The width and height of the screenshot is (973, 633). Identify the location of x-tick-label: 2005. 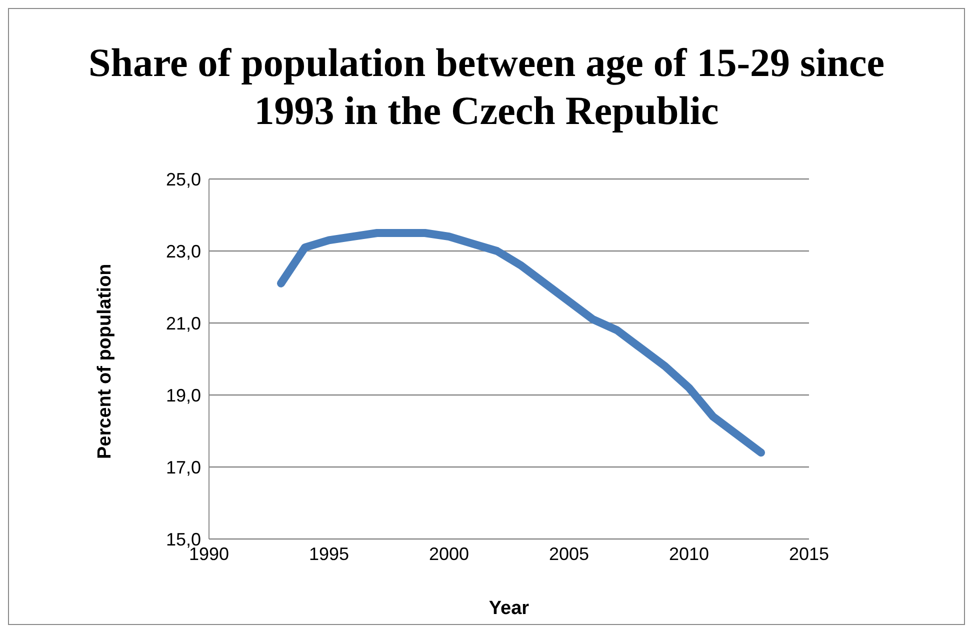
(569, 554).